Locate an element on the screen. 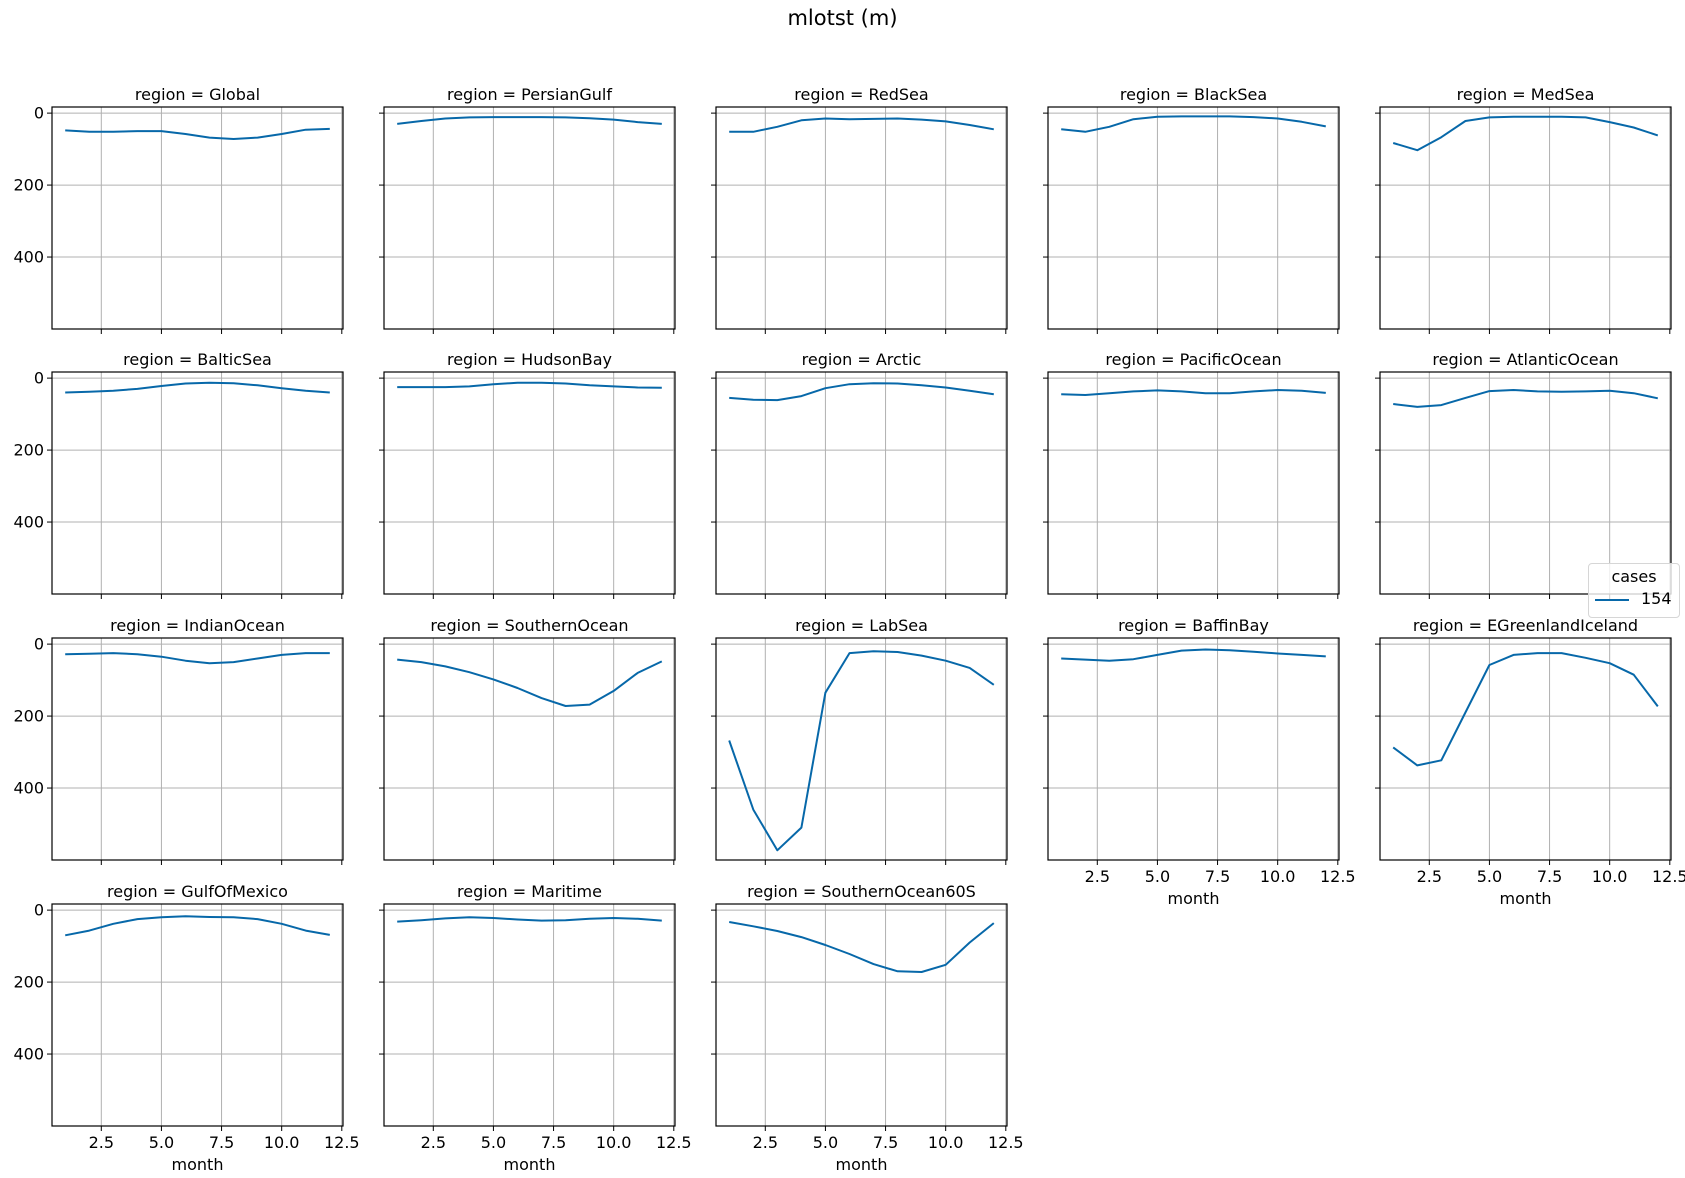 The height and width of the screenshot is (1178, 1685). facet-panel-maritime: region = Maritime 2.5 5.0 7.5 10.0 12.5 month is located at coordinates (535, 1028).